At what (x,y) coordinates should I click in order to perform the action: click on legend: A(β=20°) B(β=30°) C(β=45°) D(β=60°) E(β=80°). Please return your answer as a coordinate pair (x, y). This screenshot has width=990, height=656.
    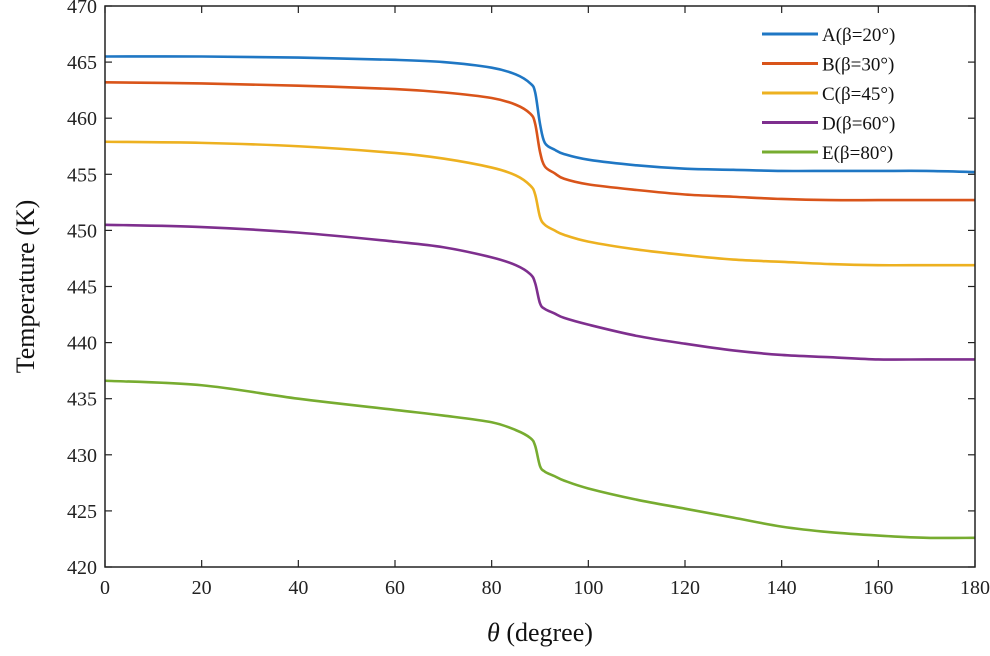
    Looking at the image, I should click on (828, 94).